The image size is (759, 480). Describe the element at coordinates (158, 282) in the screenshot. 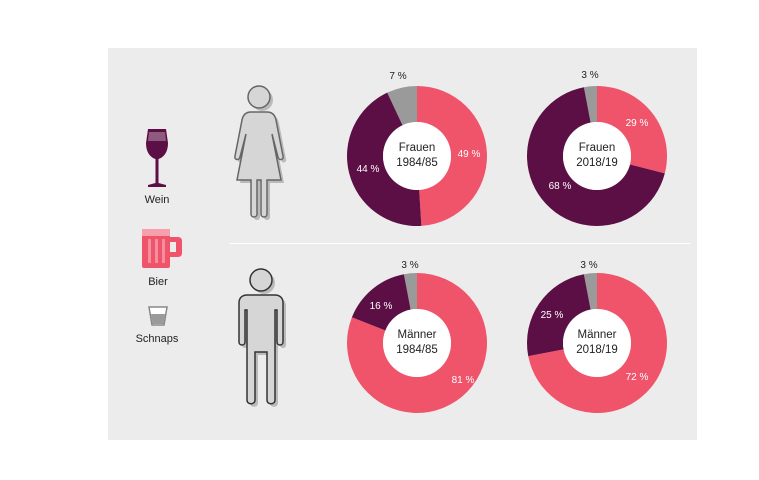

I see `legend-label-bier: Bier` at that location.